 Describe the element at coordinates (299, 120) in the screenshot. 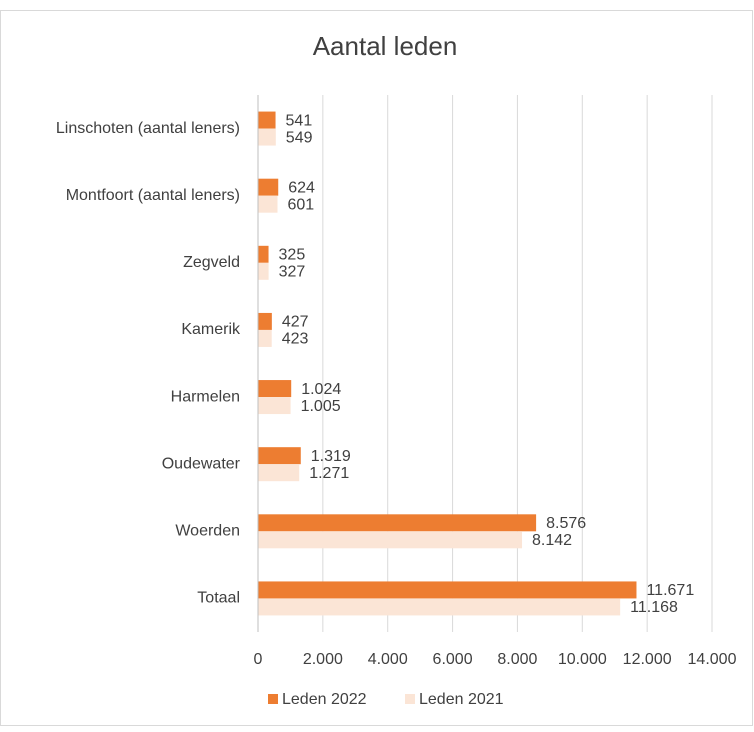

I see `value-label: 541` at that location.